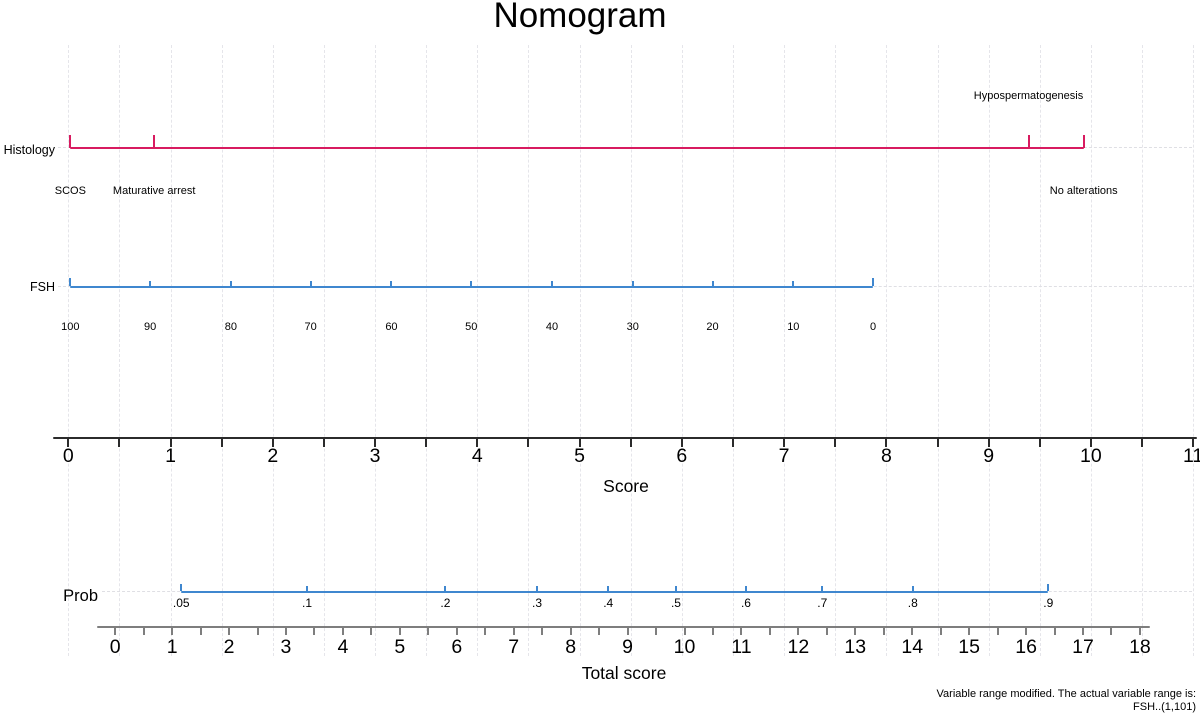  Describe the element at coordinates (625, 438) in the screenshot. I see `score-axis-line` at that location.